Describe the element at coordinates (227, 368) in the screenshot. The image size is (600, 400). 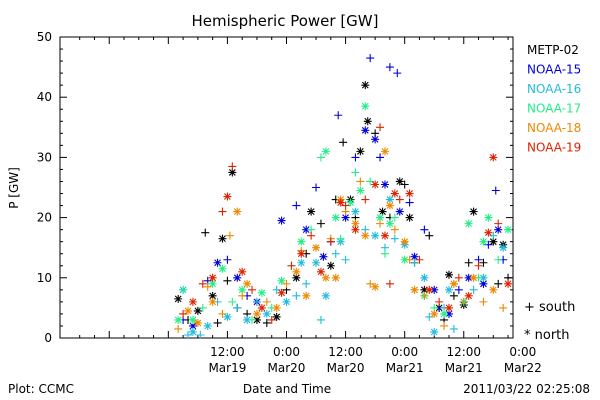
I see `x-tick-date-label: Mar19` at that location.